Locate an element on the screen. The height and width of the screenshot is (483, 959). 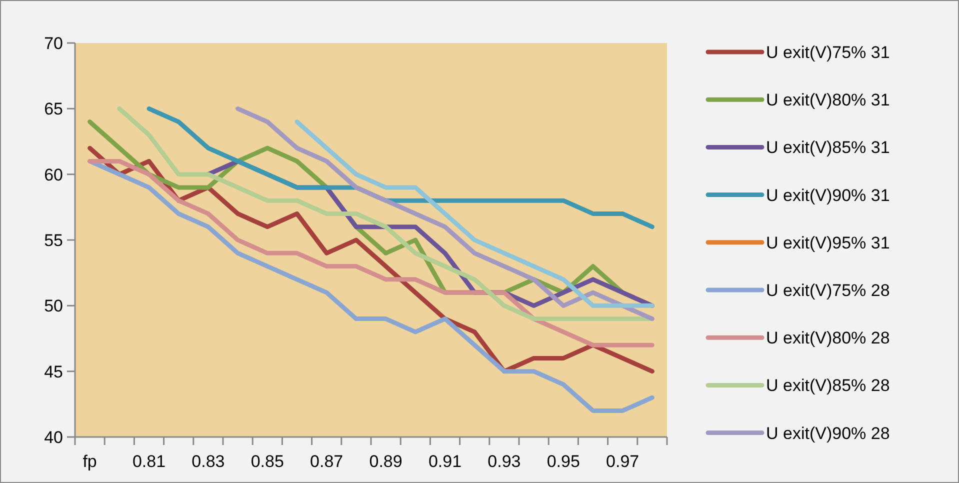
x-tick-label: 0.85 is located at coordinates (267, 461).